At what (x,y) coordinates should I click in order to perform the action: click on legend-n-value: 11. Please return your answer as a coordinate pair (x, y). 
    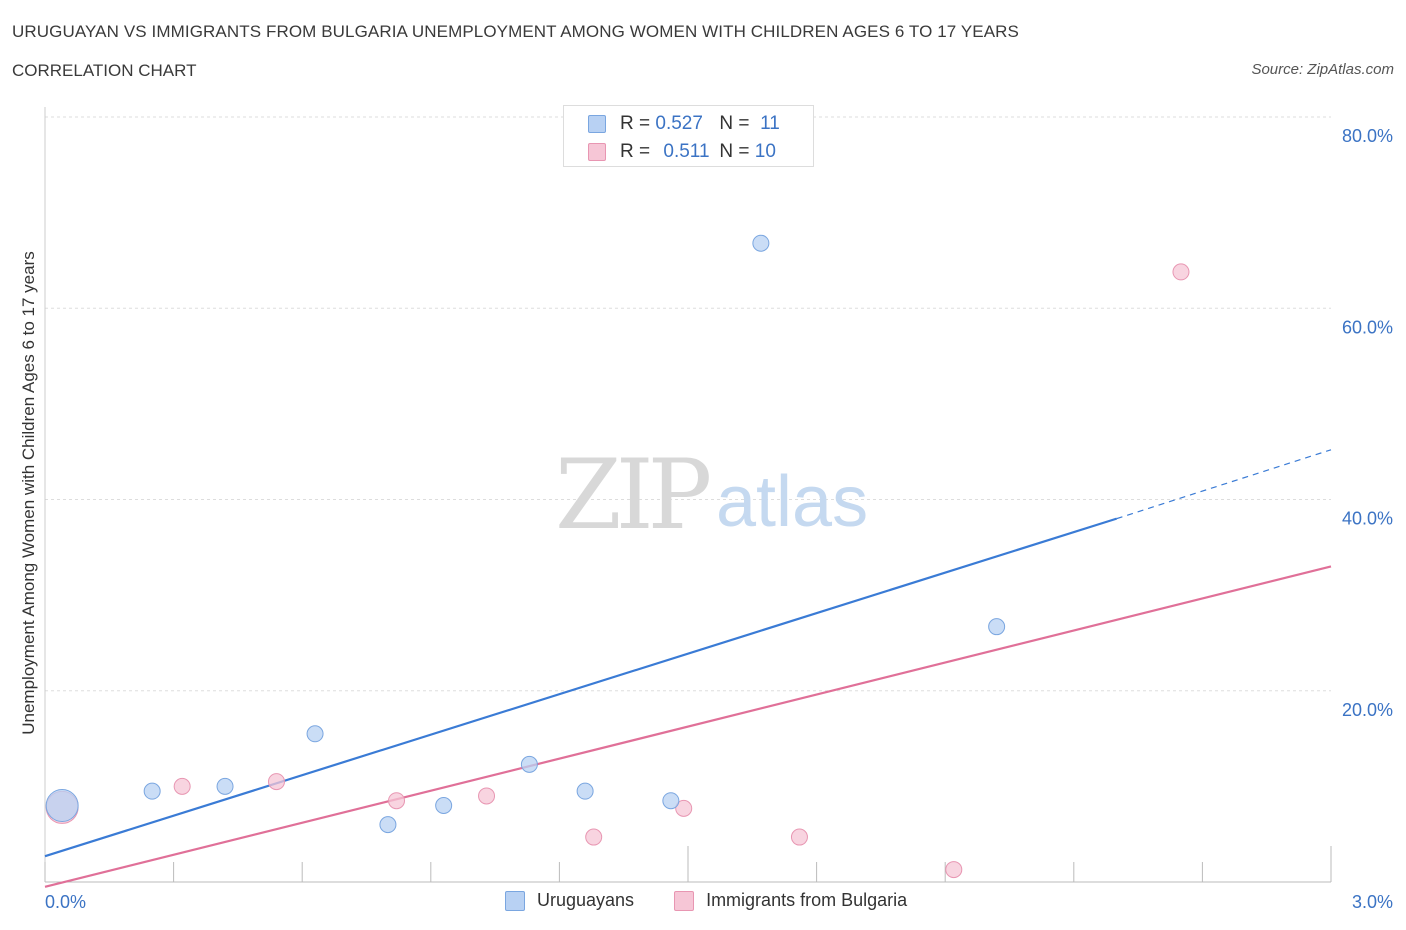
    Looking at the image, I should click on (770, 123).